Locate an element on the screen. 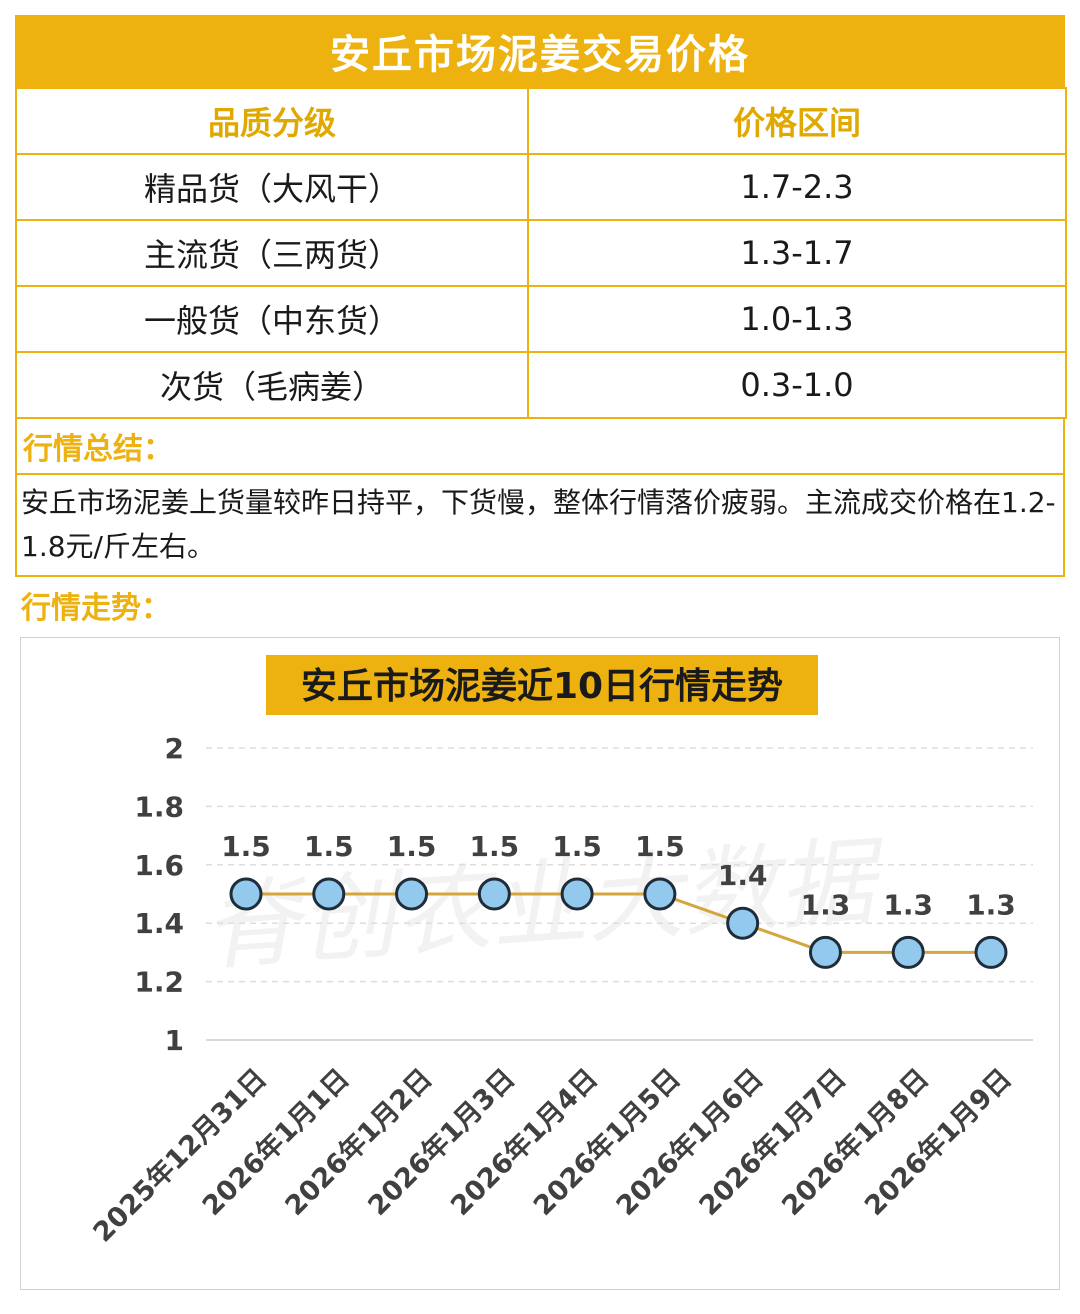 The height and width of the screenshot is (1314, 1080). range-cell: 1.0-1.3 is located at coordinates (797, 319).